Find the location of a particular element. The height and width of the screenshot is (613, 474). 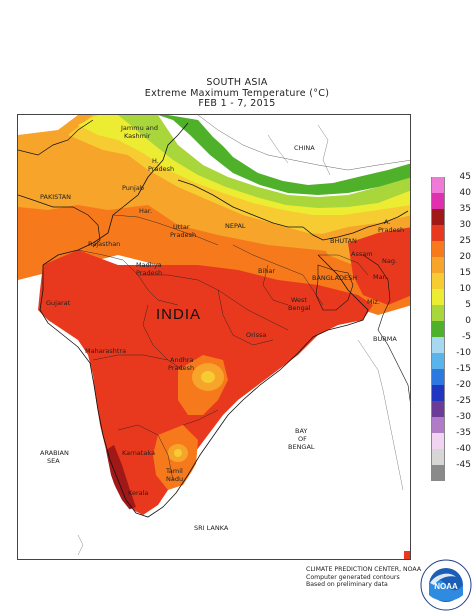

label-nepal: NEPAL is located at coordinates (235, 226).